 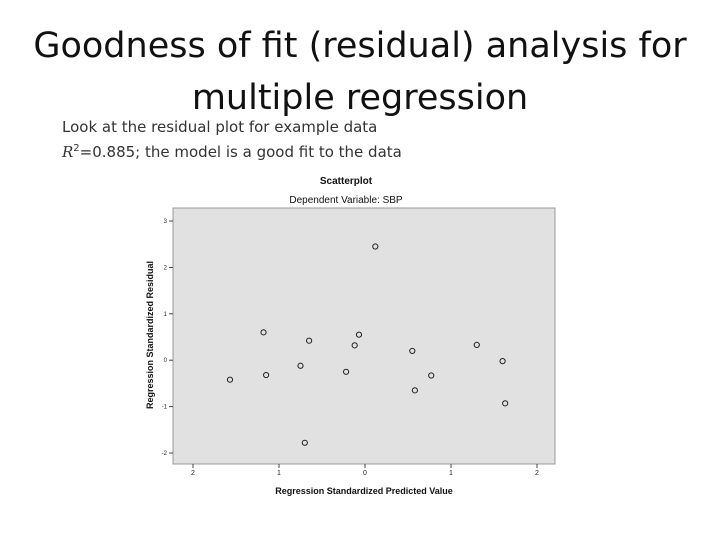 I want to click on y-tick-label: -1, so click(x=165, y=408).